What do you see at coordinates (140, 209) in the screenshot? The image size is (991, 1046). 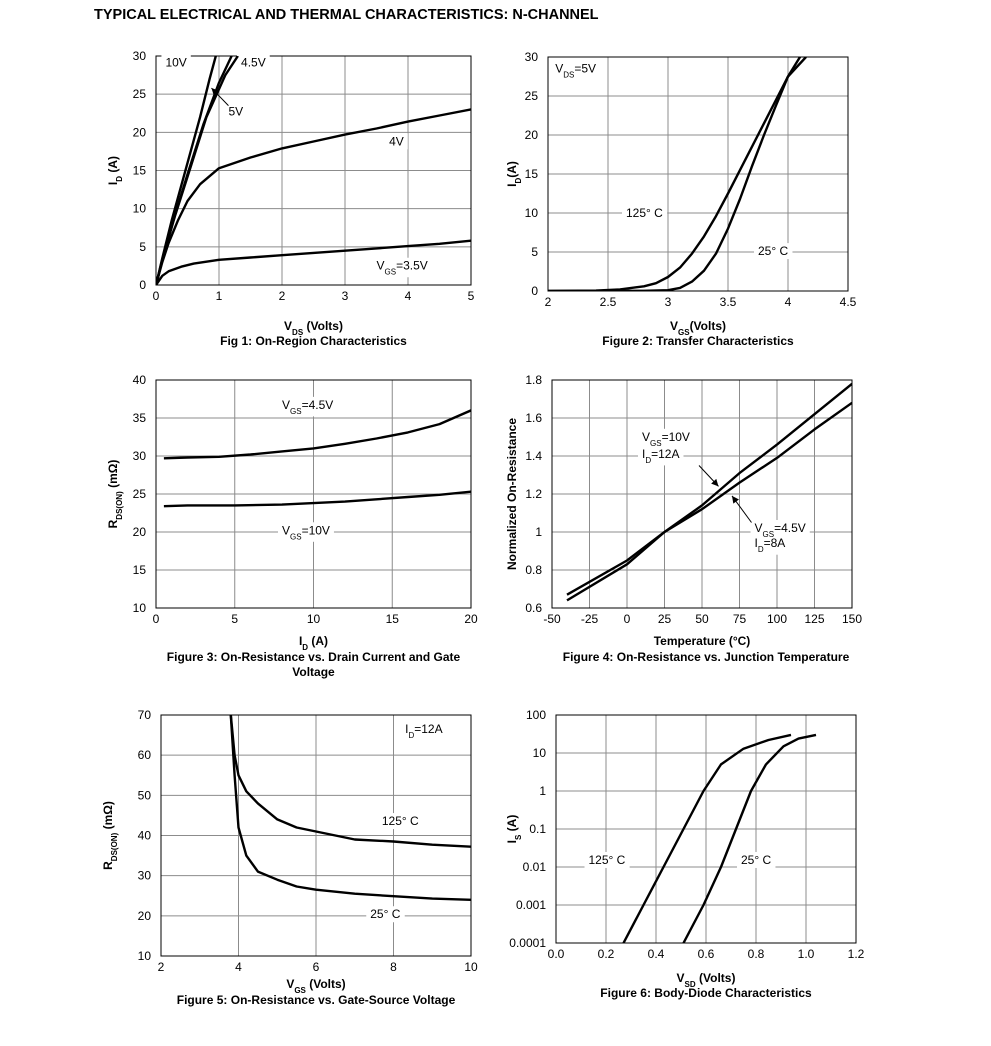 I see `fig1-ytick-label: 10` at bounding box center [140, 209].